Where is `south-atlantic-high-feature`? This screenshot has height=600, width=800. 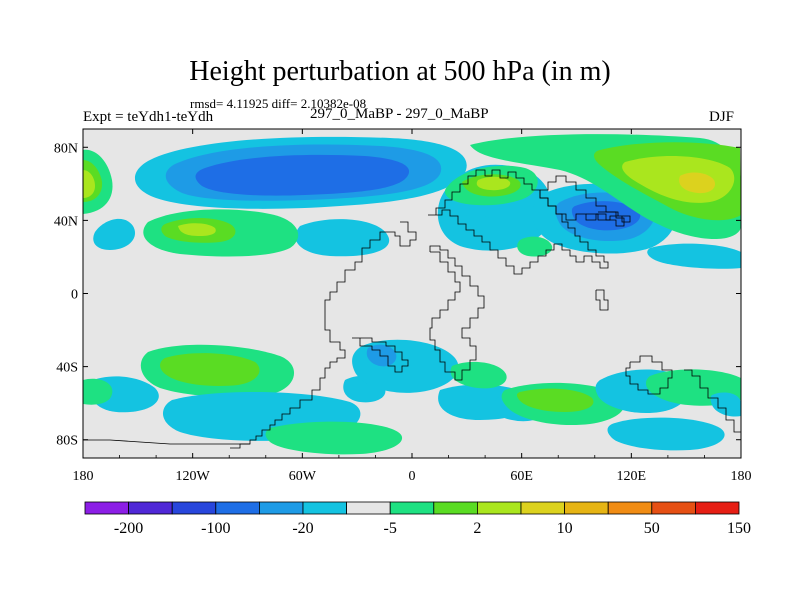 south-atlantic-high-feature is located at coordinates (478, 375).